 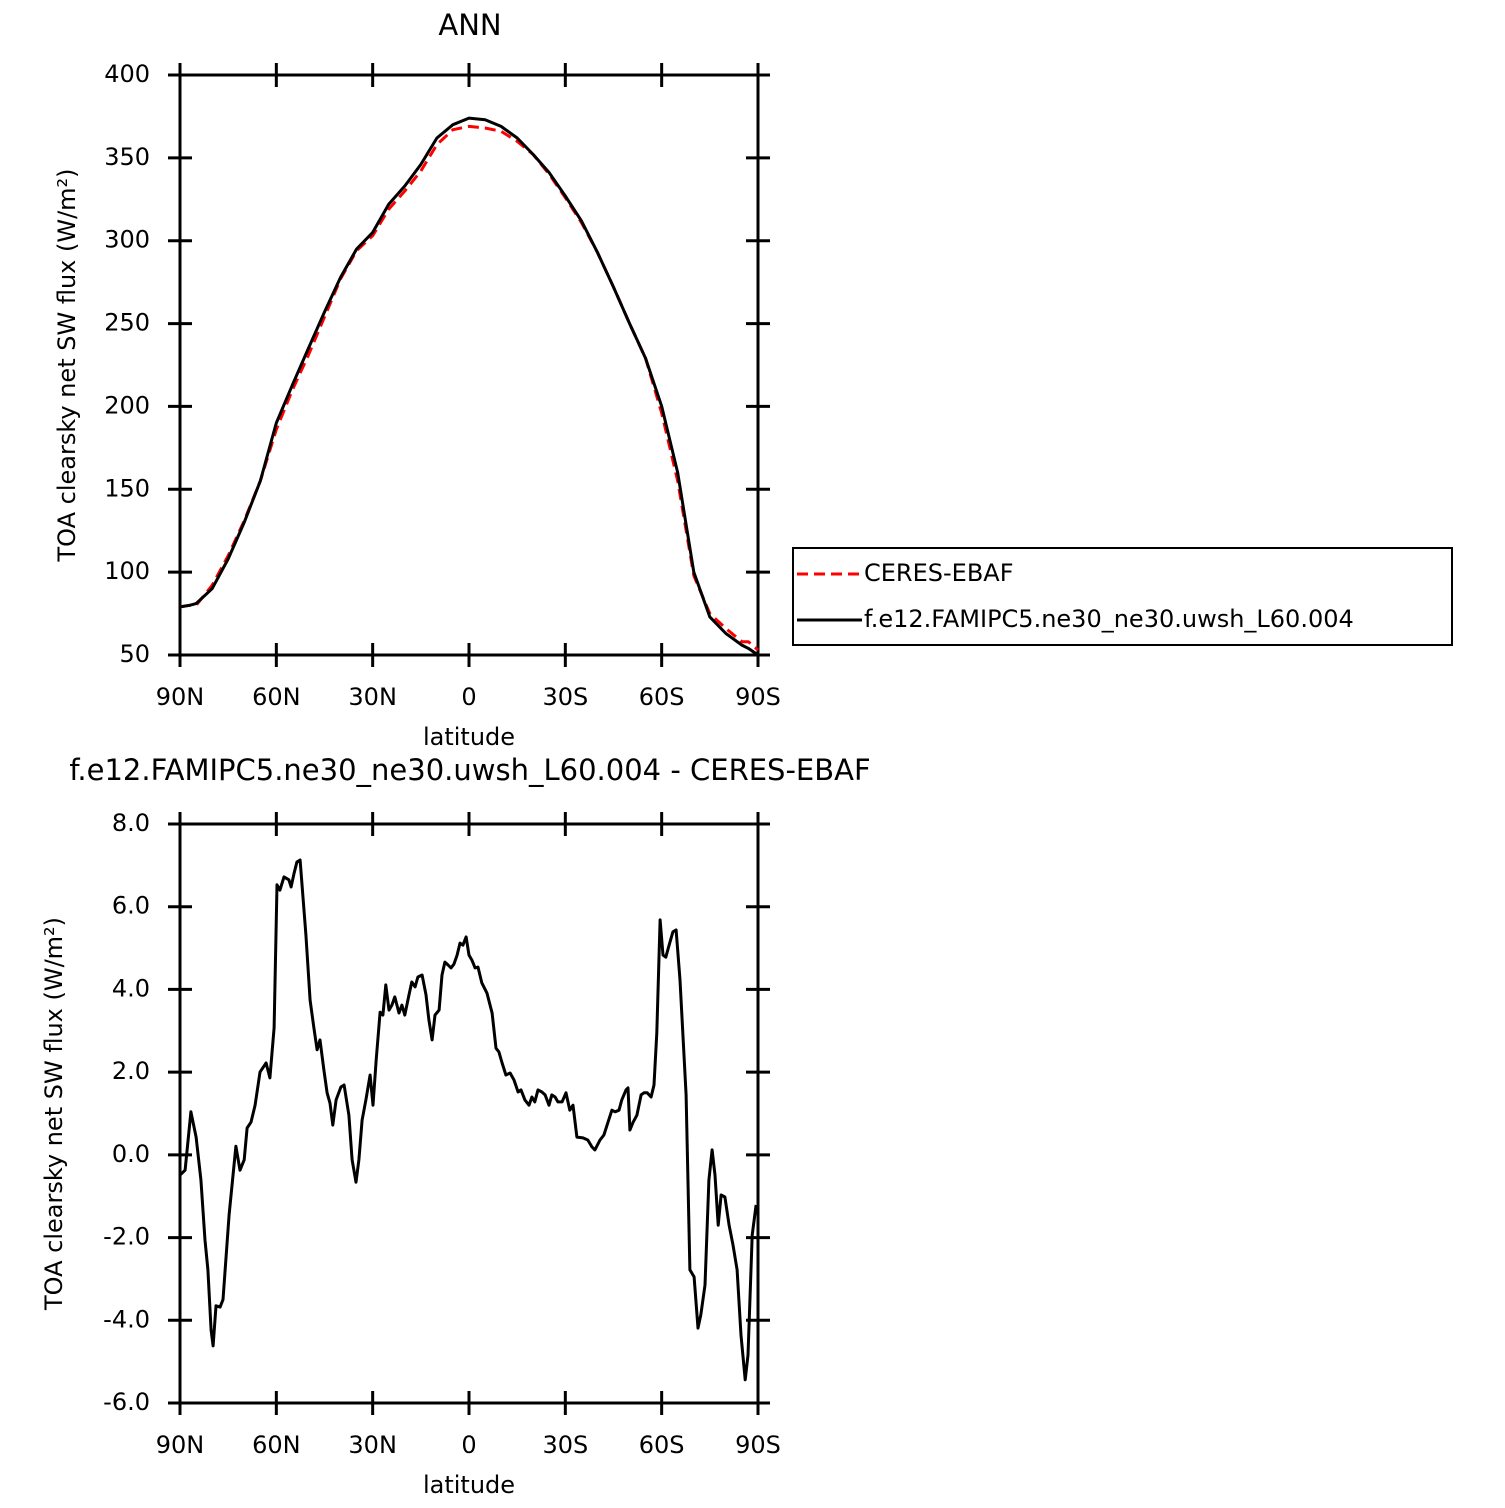 What do you see at coordinates (131, 1071) in the screenshot?
I see `y-tick-label: 2.0` at bounding box center [131, 1071].